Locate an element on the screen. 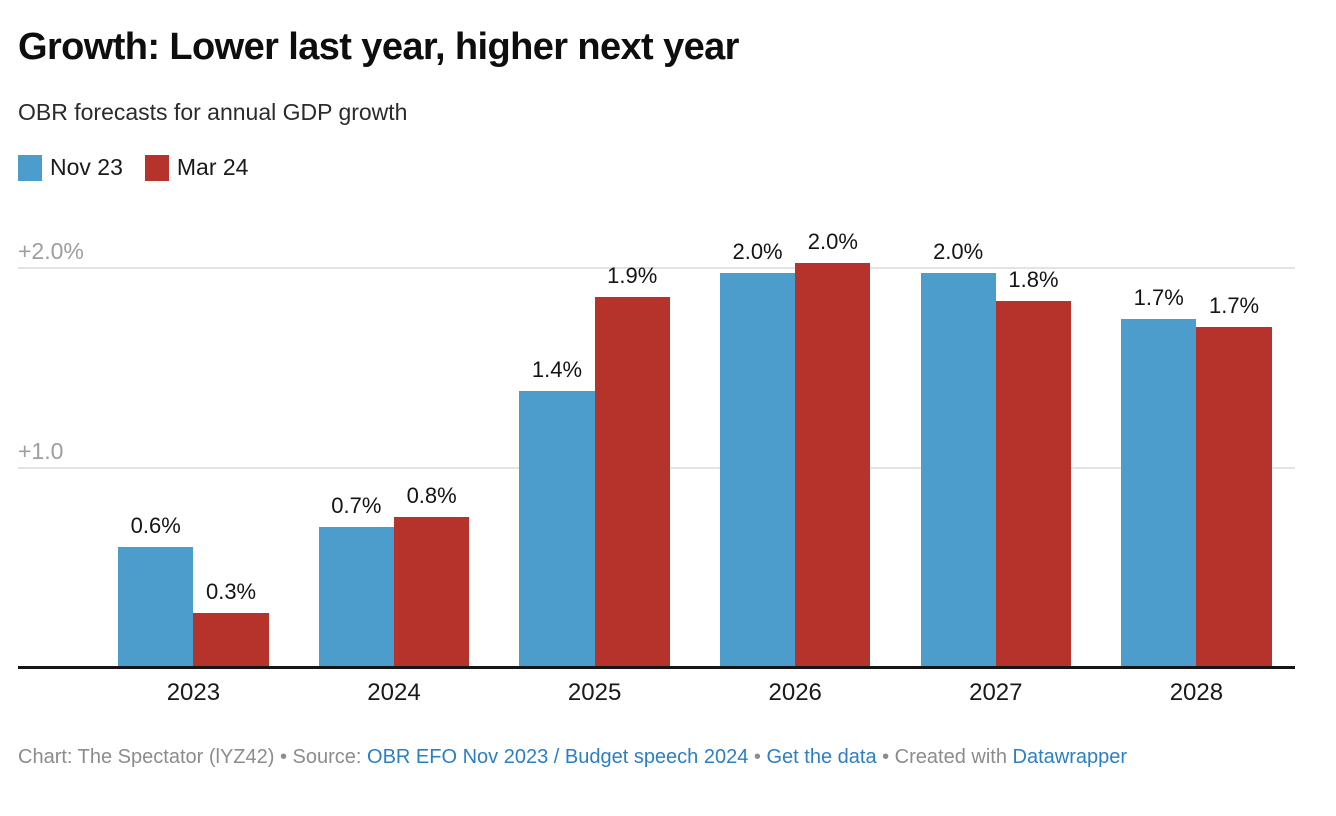  legend-label: Nov 23 is located at coordinates (86, 167).